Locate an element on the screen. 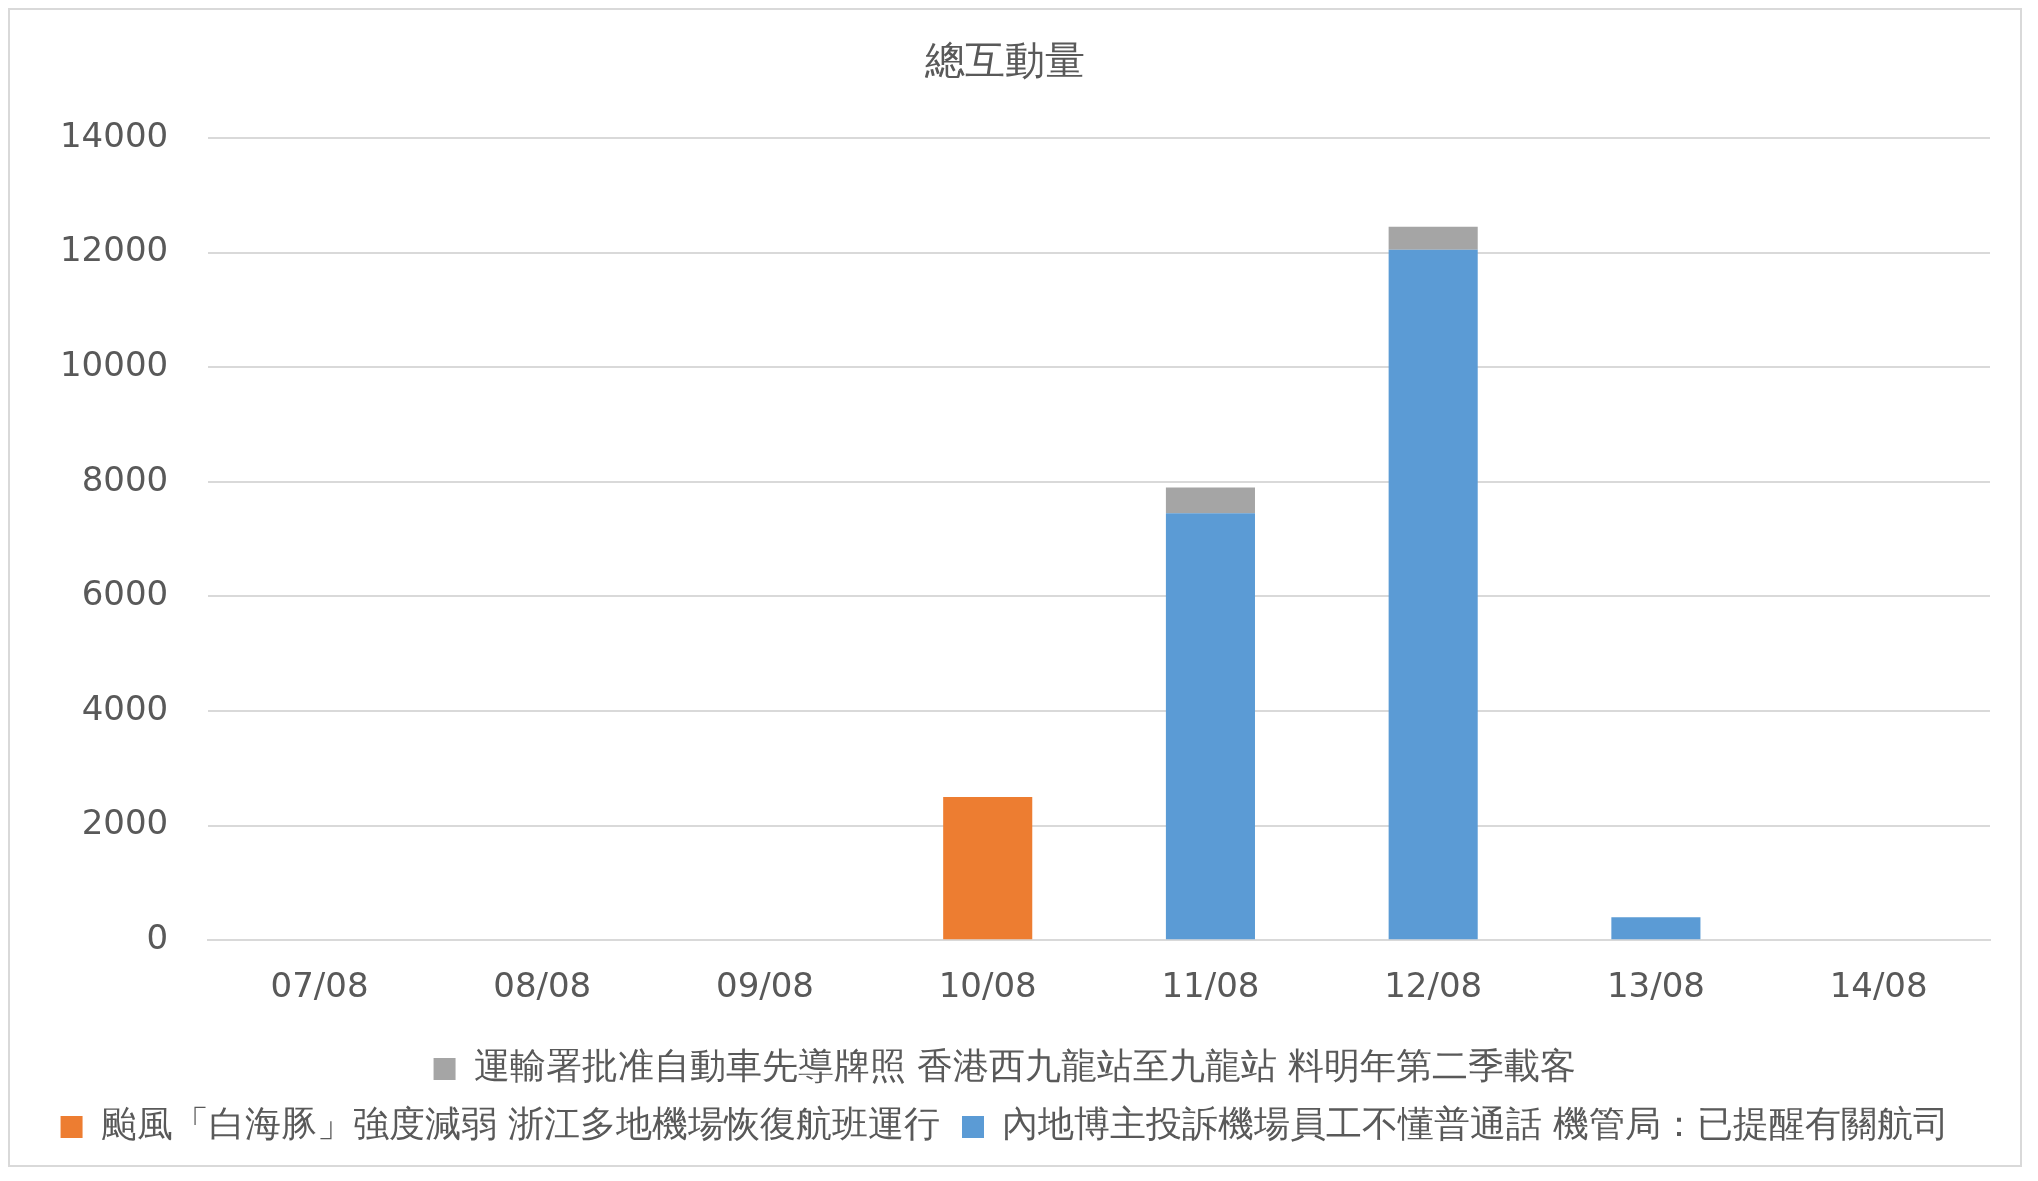 Image resolution: width=2038 pixels, height=1181 pixels. x-tick-label: 07/08 is located at coordinates (319, 985).